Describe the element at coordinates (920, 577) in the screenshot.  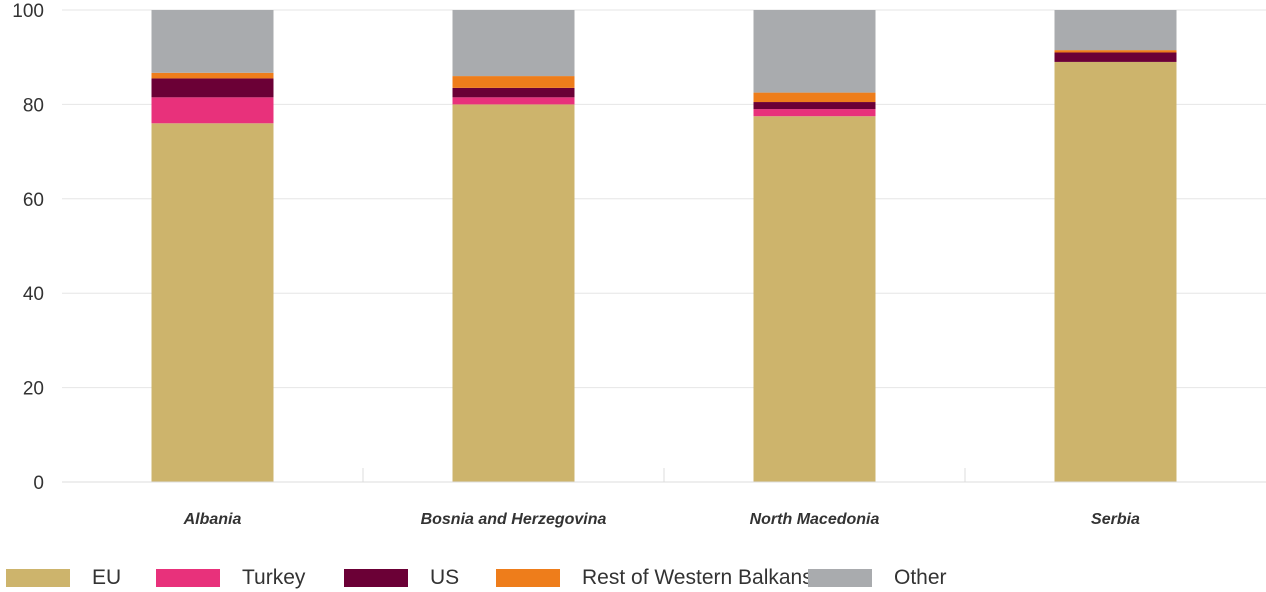
I see `legend-label: Other` at that location.